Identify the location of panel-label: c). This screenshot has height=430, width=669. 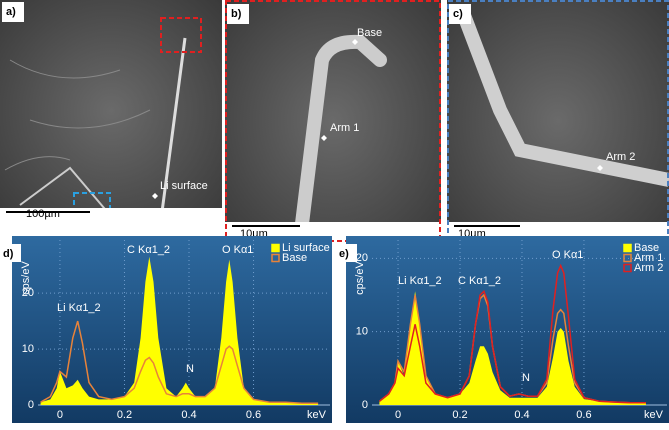
(458, 14).